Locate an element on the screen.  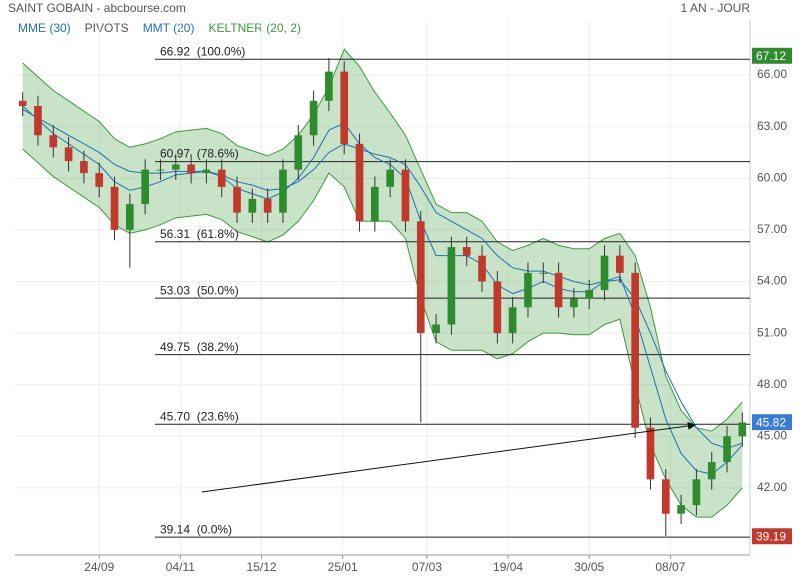
price-badge-label: 67.12 is located at coordinates (771, 56).